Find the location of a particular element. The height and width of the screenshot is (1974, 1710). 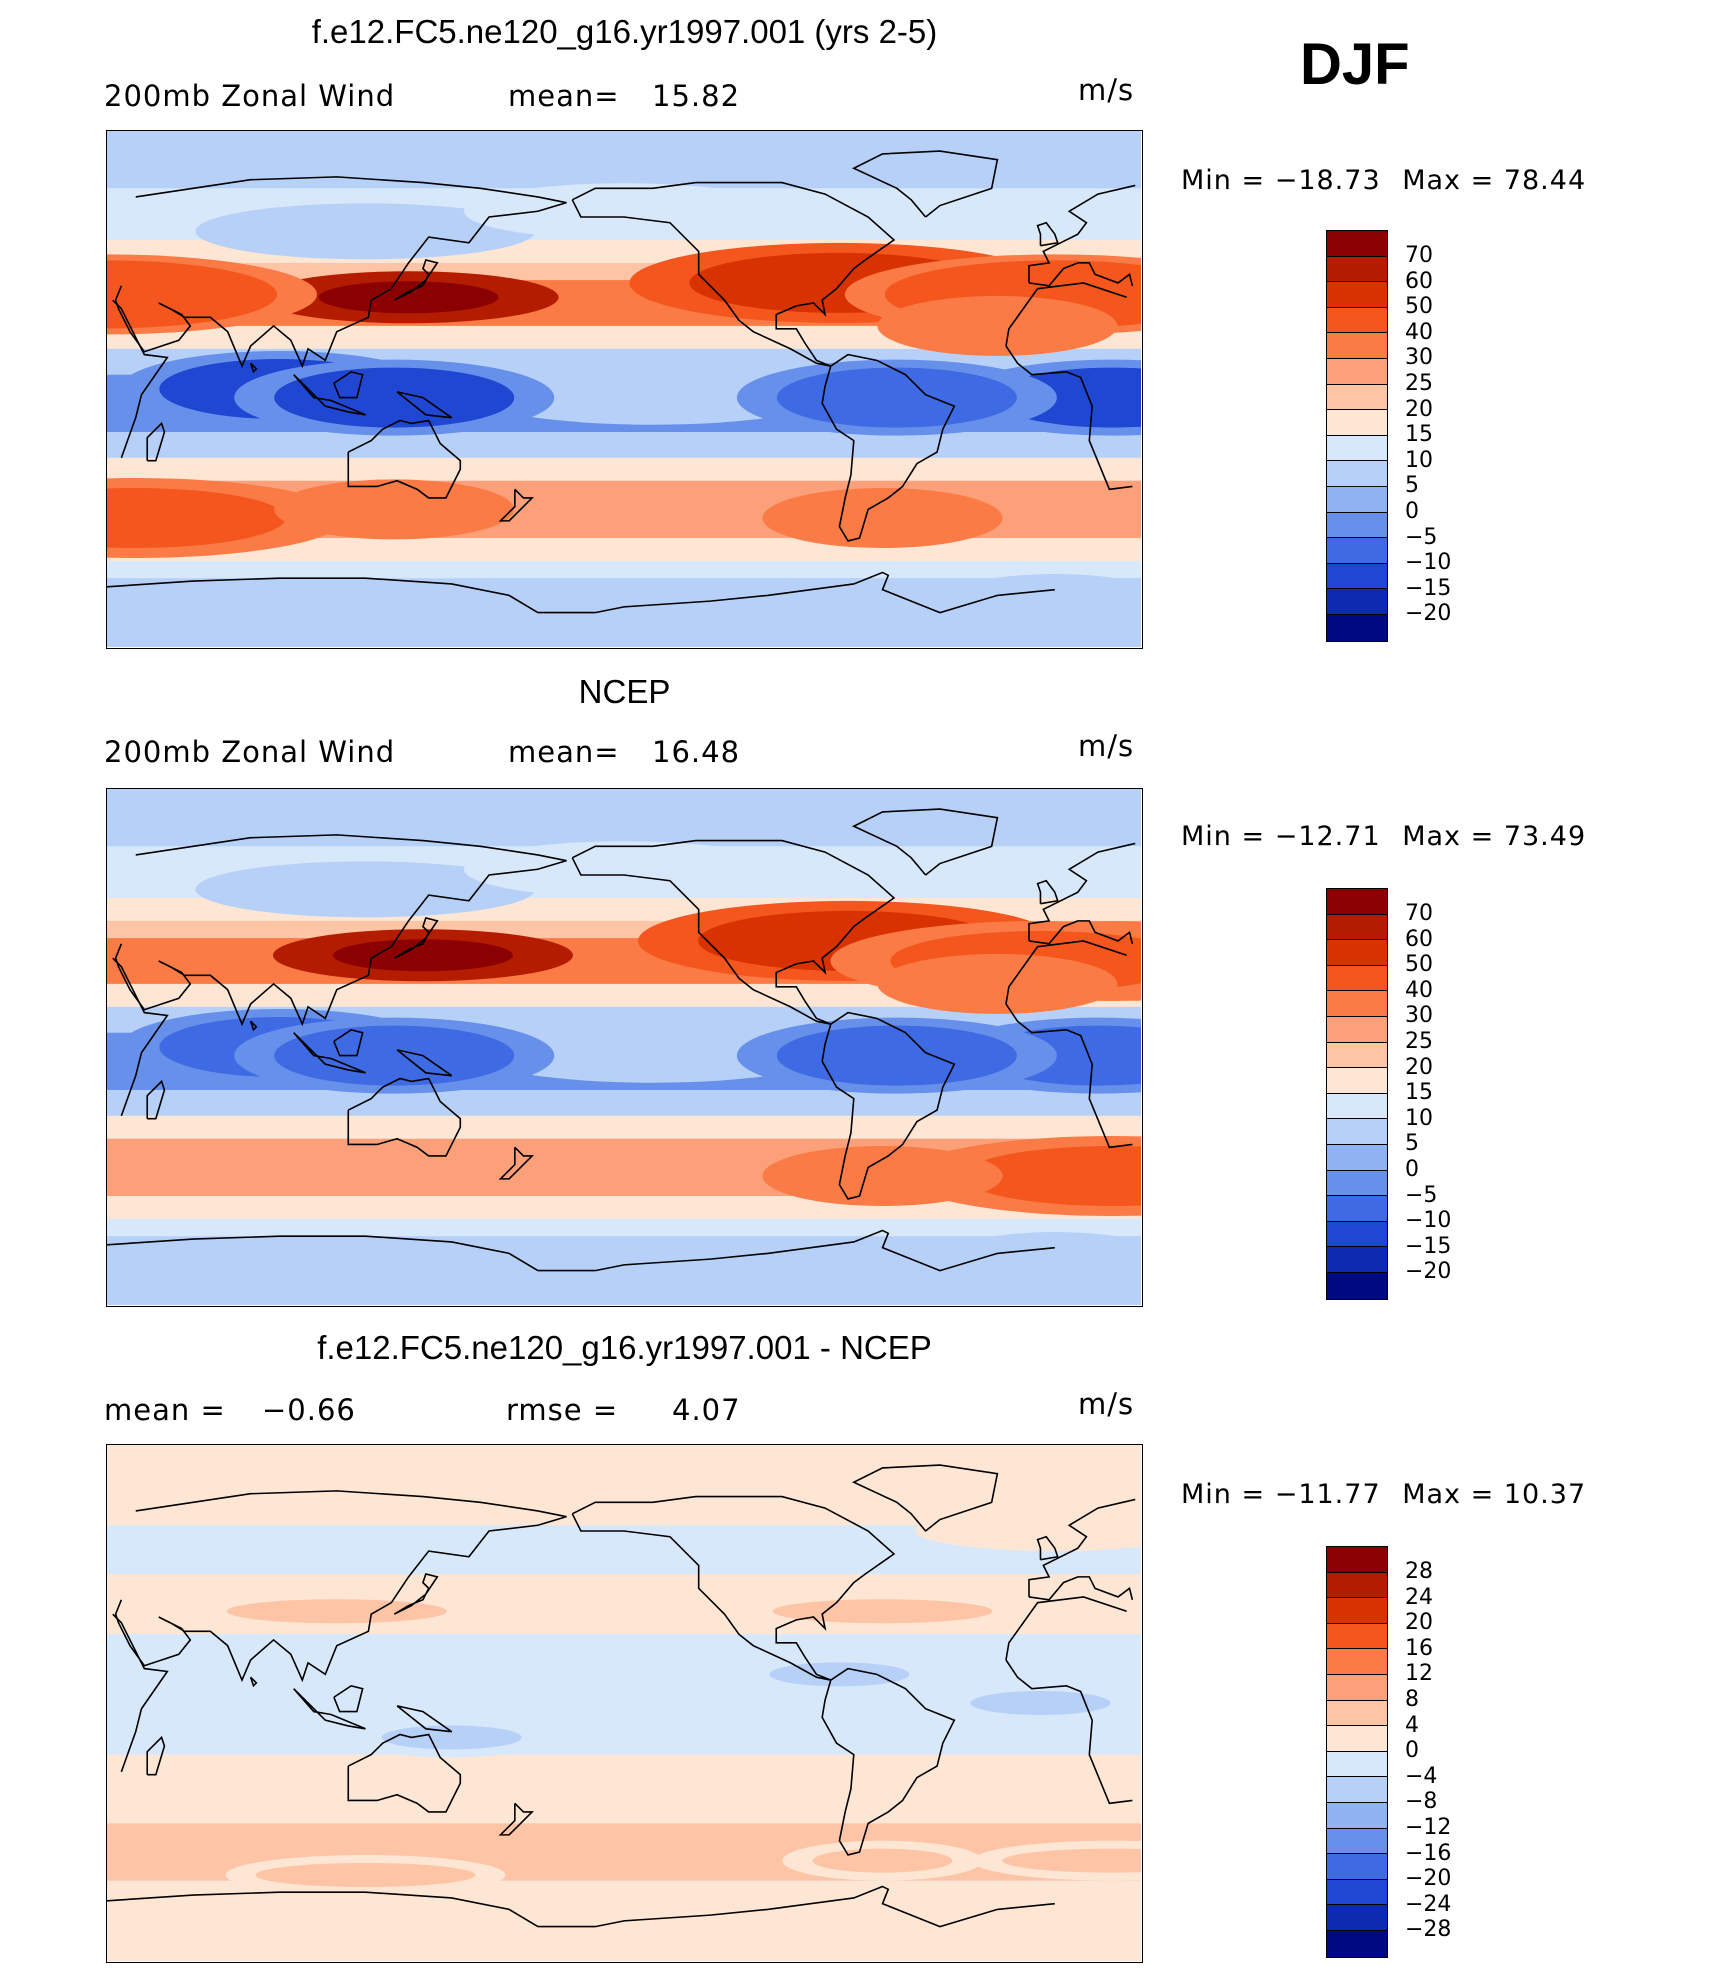

colorbar-tick-label: 24 is located at coordinates (1419, 1597).